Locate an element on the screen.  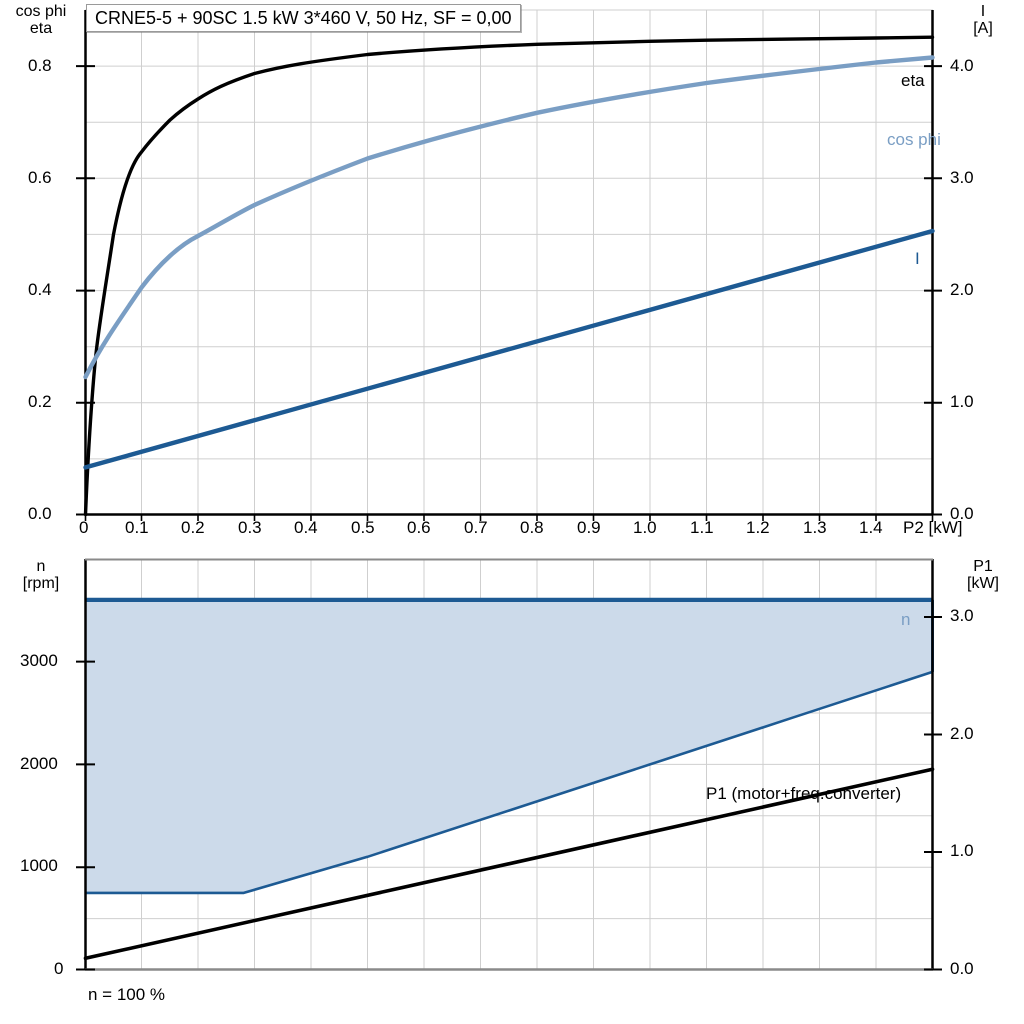
top-xtick-14: 1.4 is located at coordinates (871, 527).